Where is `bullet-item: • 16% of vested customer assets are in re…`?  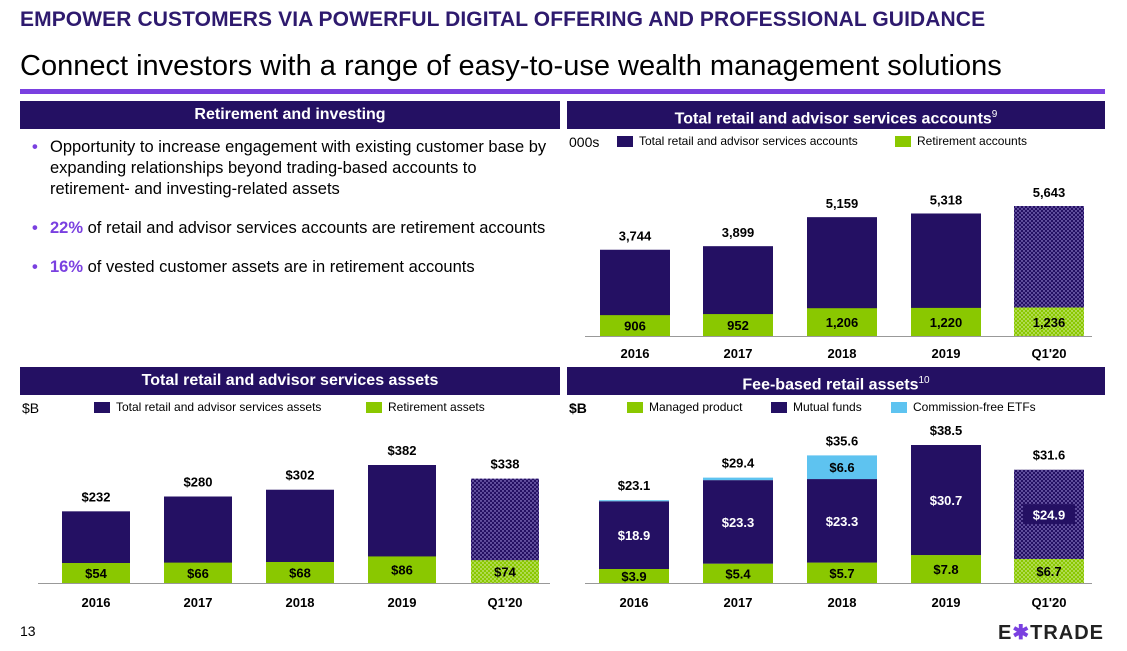
bullet-item: • 16% of vested customer assets are in re… is located at coordinates (288, 267).